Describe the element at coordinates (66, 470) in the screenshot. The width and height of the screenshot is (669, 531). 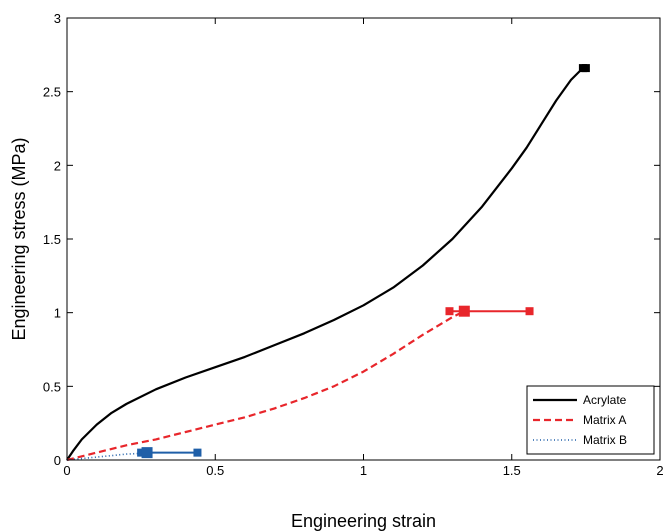
I see `x-tick-label: 0` at that location.